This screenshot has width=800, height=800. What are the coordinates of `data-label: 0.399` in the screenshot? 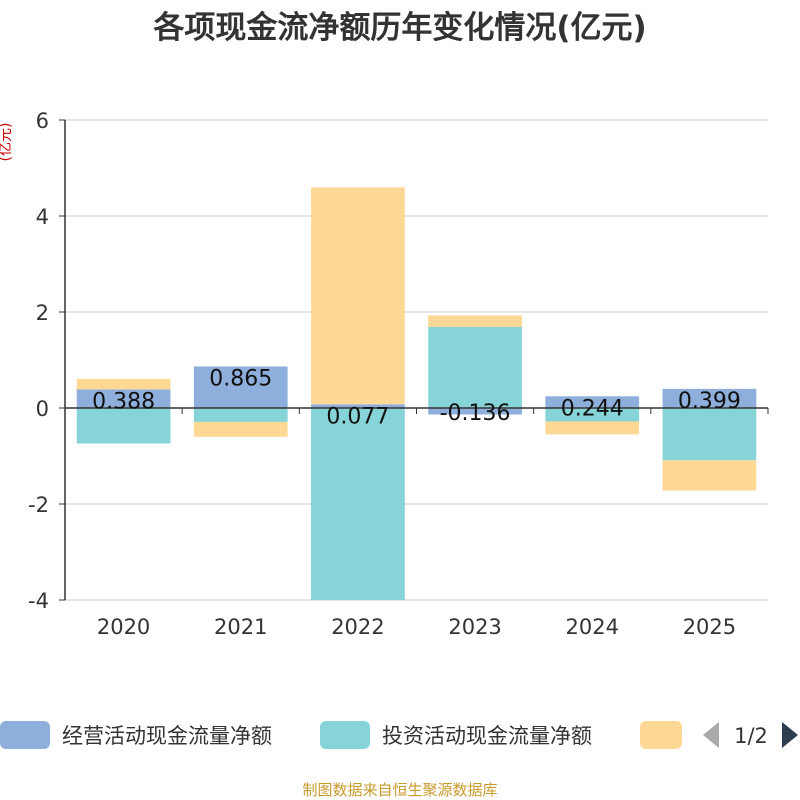 It's located at (709, 401).